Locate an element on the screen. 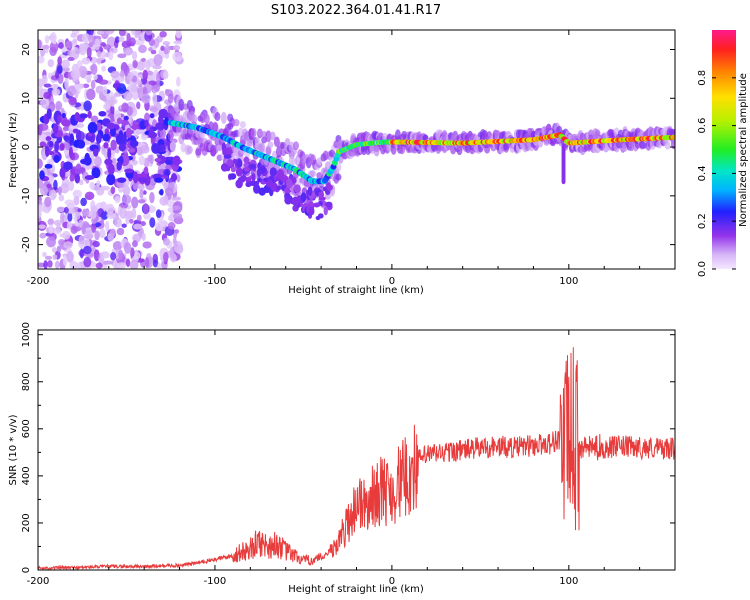 The width and height of the screenshot is (750, 600). snr-ytick-label: 600 is located at coordinates (26, 428).